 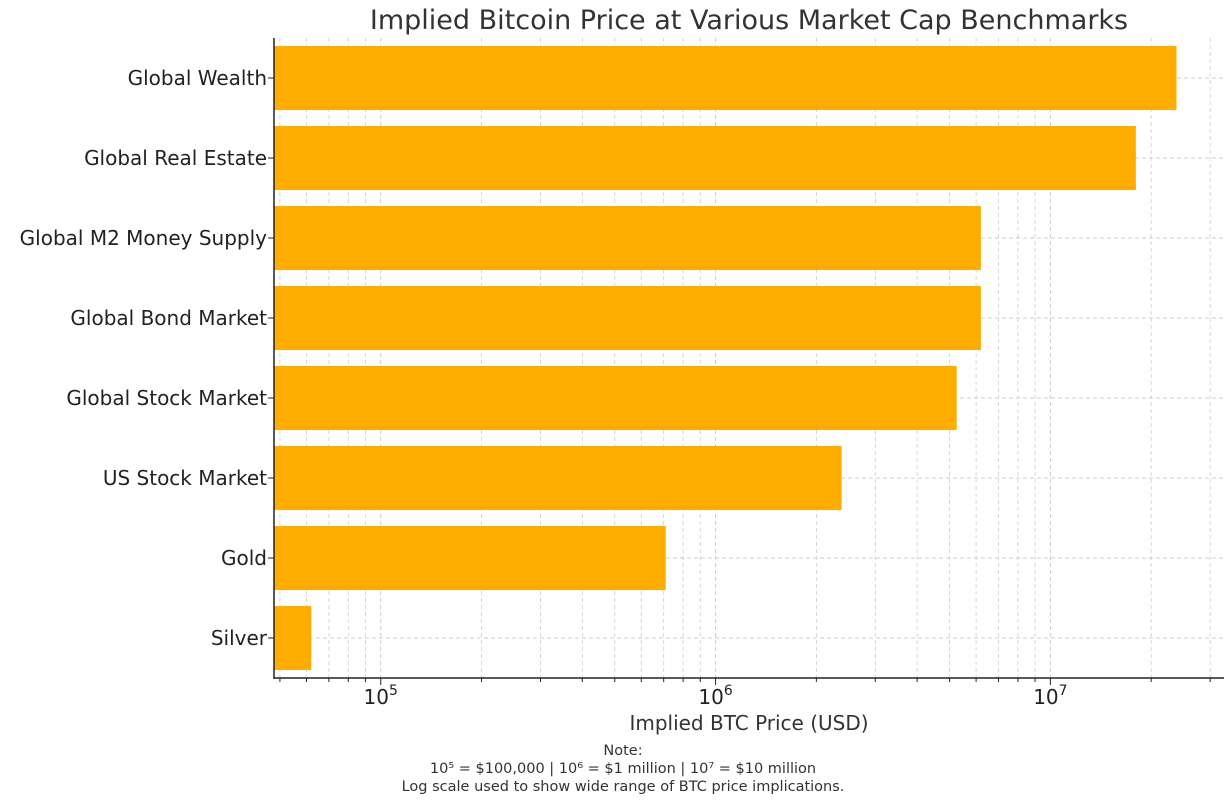 What do you see at coordinates (168, 318) in the screenshot?
I see `category-label-global-bond-market: Global Bond Market` at bounding box center [168, 318].